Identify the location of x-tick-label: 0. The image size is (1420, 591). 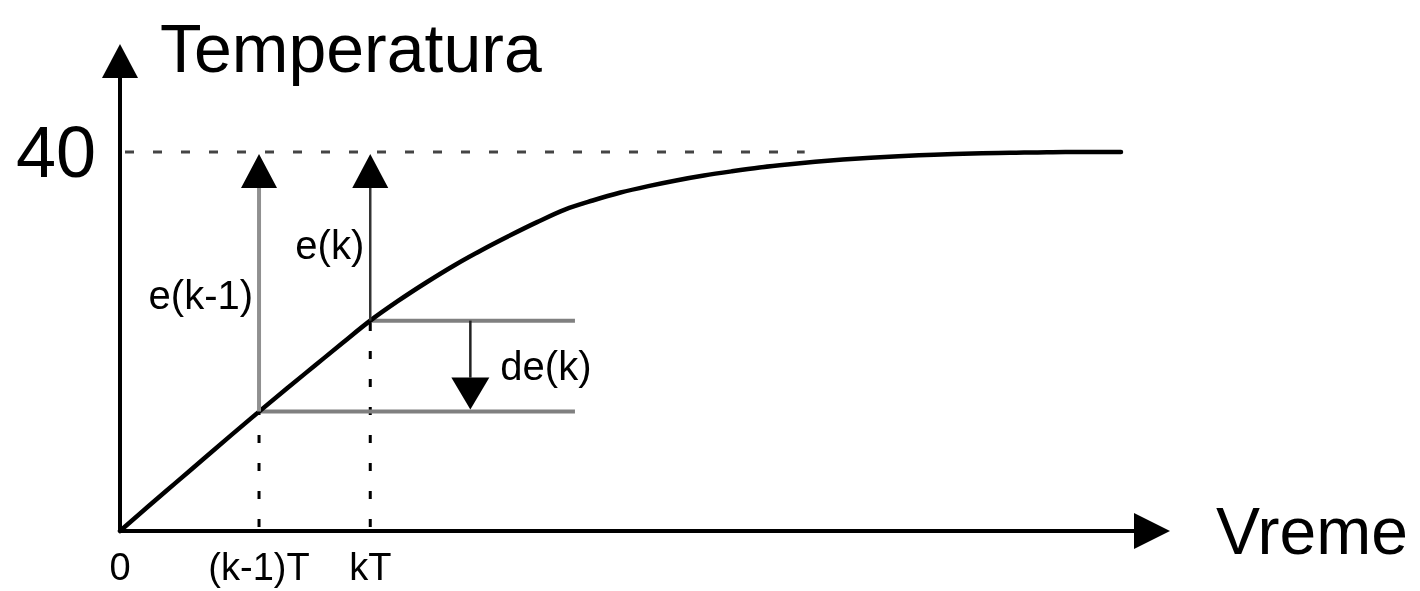
(120, 567).